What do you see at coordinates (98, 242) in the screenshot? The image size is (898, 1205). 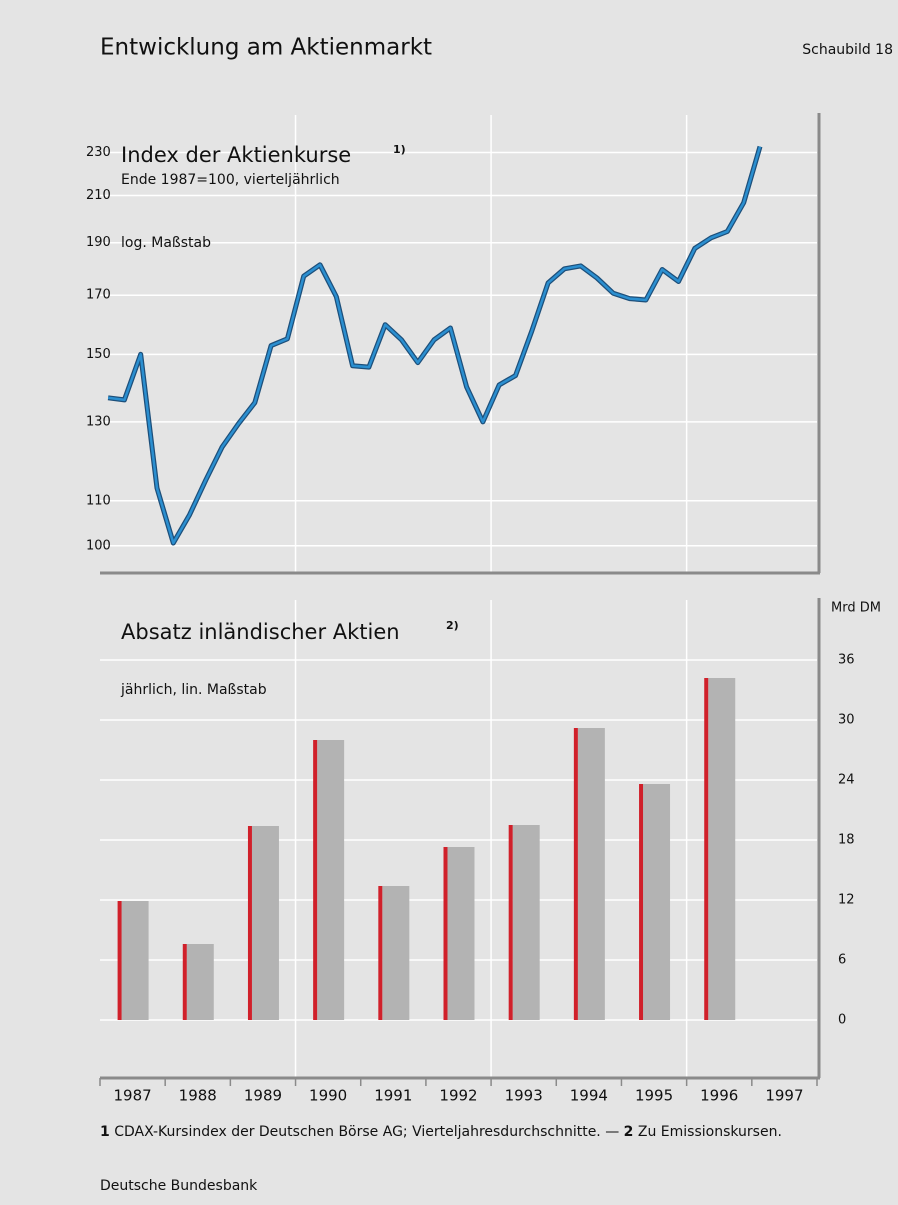 I see `y-tick-label: 190` at bounding box center [98, 242].